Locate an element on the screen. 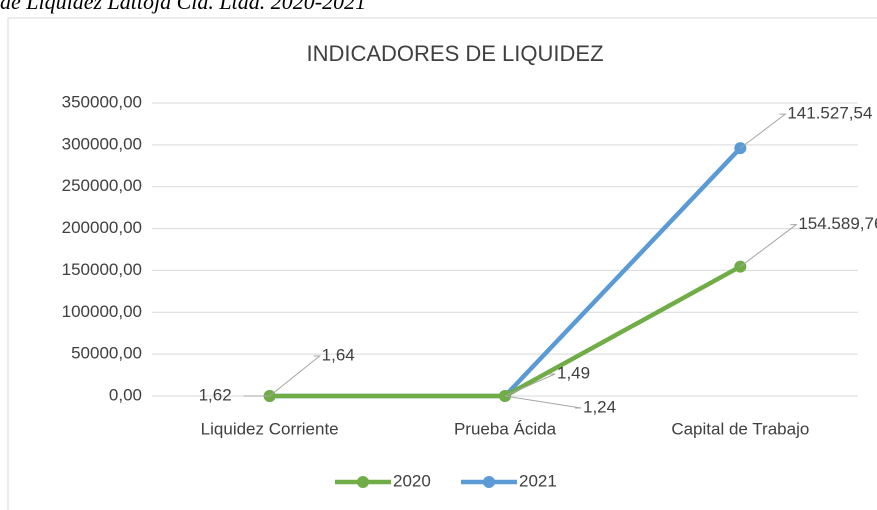 The height and width of the screenshot is (510, 877). y-tick-label: 0,00 is located at coordinates (125, 394).